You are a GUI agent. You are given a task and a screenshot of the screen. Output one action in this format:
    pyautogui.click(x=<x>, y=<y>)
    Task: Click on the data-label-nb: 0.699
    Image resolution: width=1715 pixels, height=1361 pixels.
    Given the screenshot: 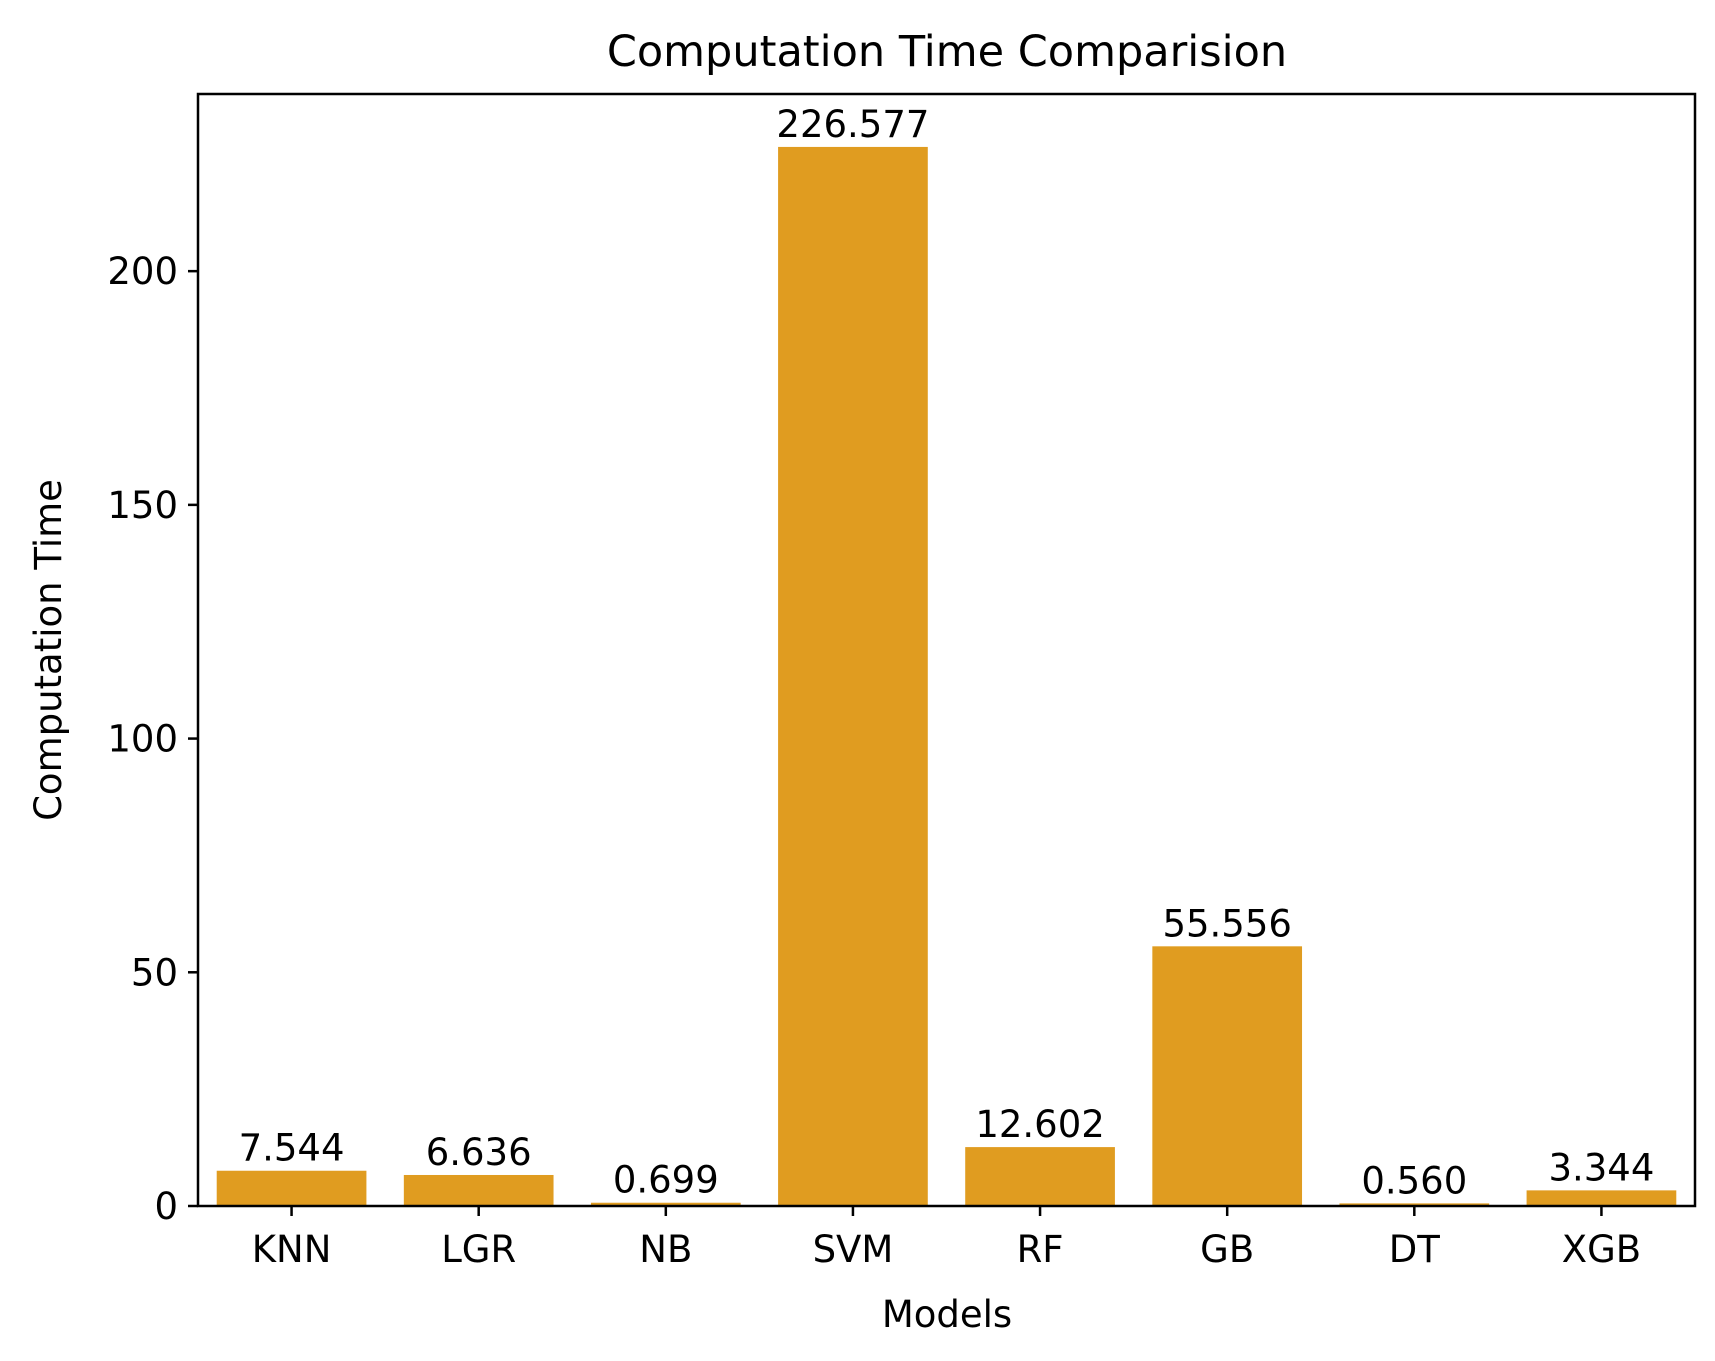 What is the action you would take?
    pyautogui.click(x=666, y=1180)
    